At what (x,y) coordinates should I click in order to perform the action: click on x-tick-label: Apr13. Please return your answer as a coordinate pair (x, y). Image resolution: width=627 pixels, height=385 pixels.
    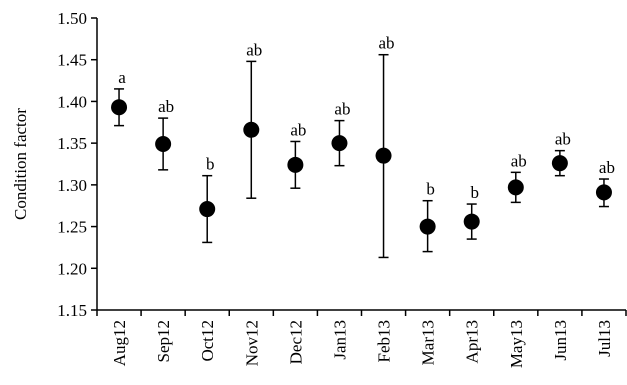
    Looking at the image, I should click on (472, 341).